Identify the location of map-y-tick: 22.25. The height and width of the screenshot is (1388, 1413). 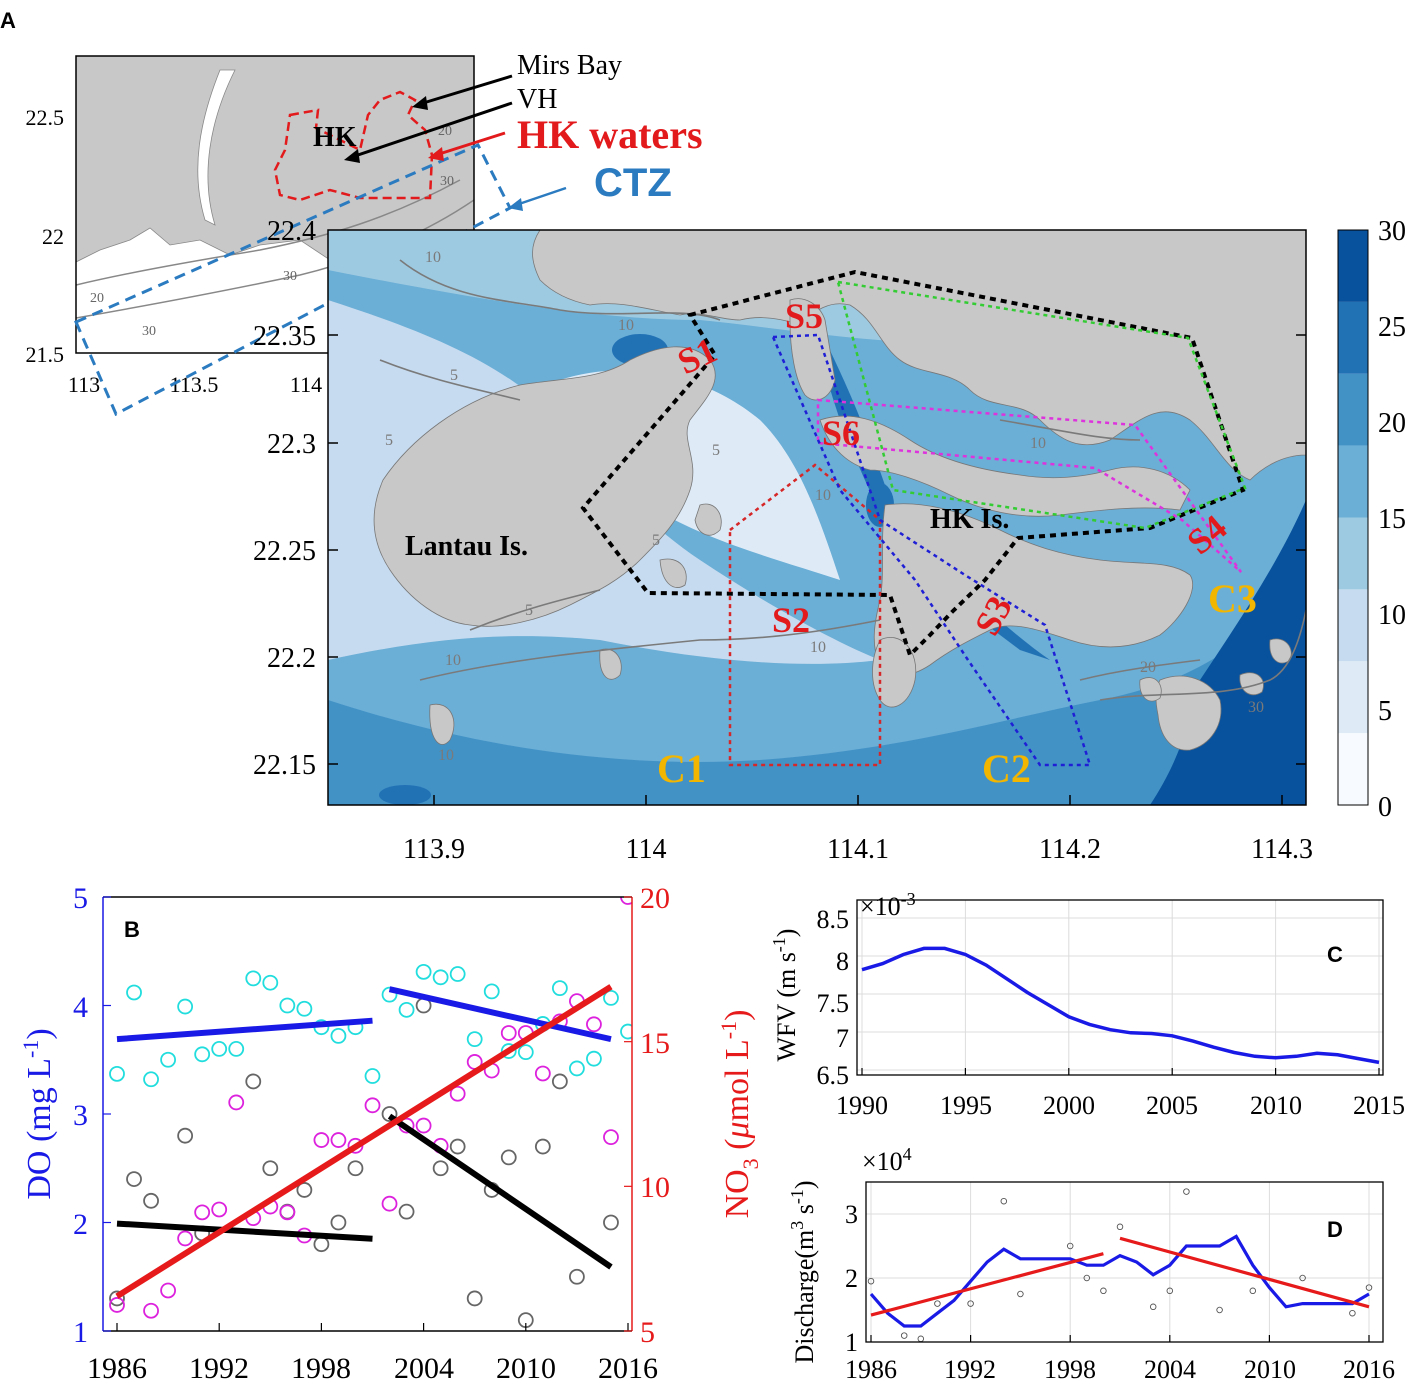
(284, 551).